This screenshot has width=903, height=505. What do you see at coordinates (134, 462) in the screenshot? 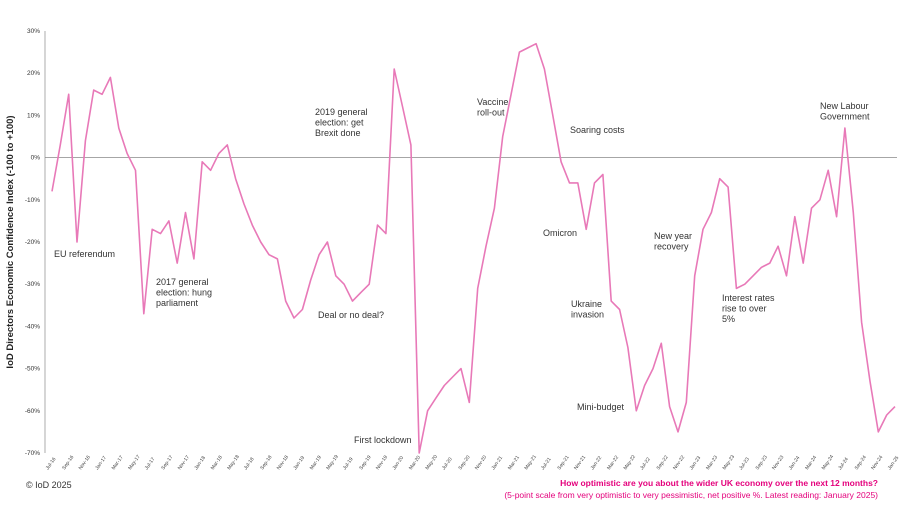
I see `x-tick-label: May-17` at bounding box center [134, 462].